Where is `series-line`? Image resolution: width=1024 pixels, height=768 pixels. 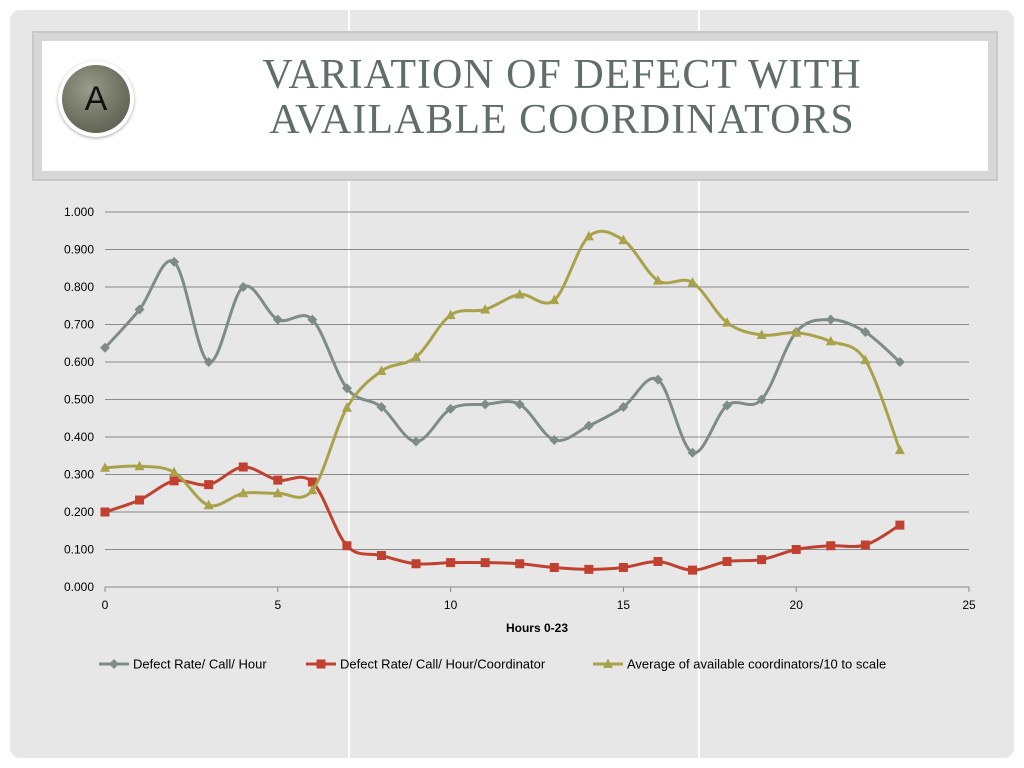 series-line is located at coordinates (502, 518).